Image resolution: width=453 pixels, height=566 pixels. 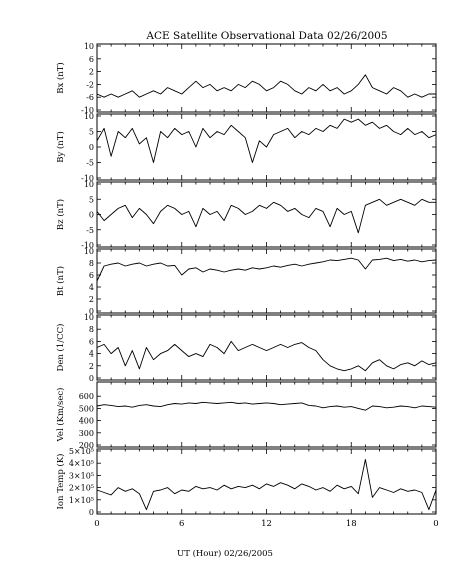 I want to click on panel-2: 10 5 0 -5 -10 By (nT), so click(x=246, y=147).